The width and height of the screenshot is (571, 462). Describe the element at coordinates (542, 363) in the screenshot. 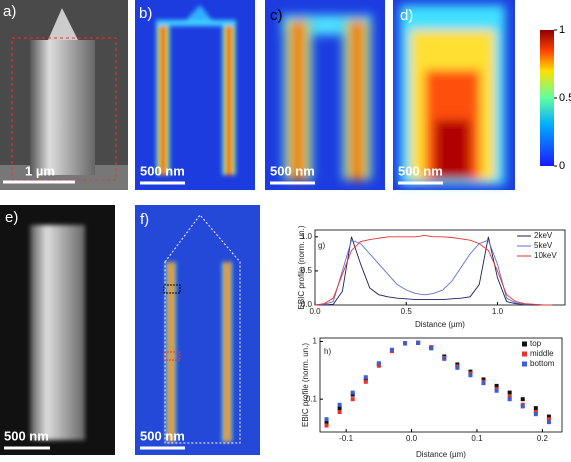

I see `legend-label: bottom` at that location.